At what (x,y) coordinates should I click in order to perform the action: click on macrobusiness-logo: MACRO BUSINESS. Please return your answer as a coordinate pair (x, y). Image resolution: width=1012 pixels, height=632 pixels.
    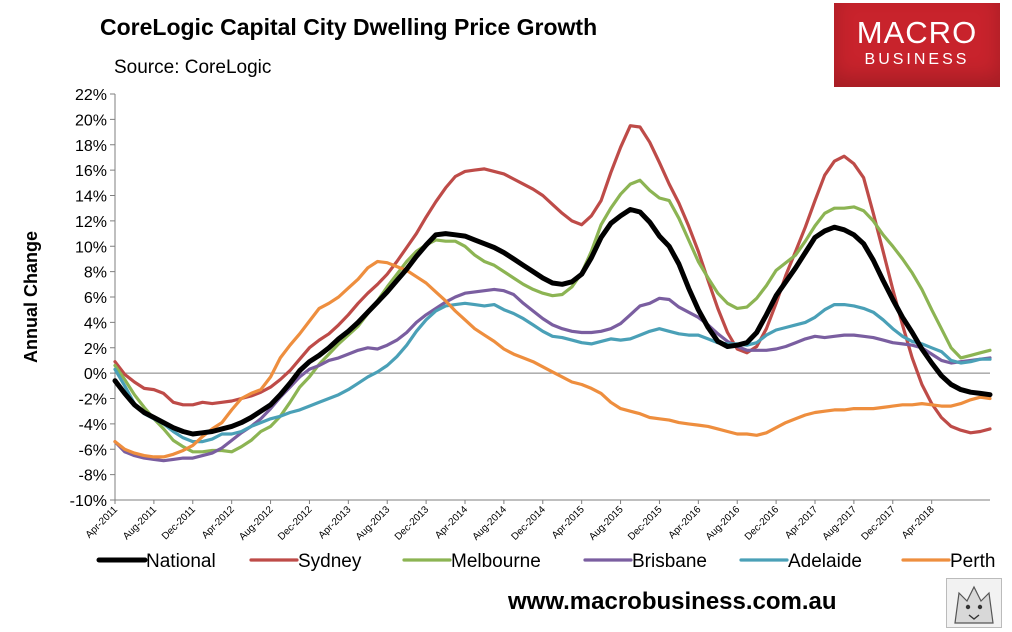
    Looking at the image, I should click on (917, 45).